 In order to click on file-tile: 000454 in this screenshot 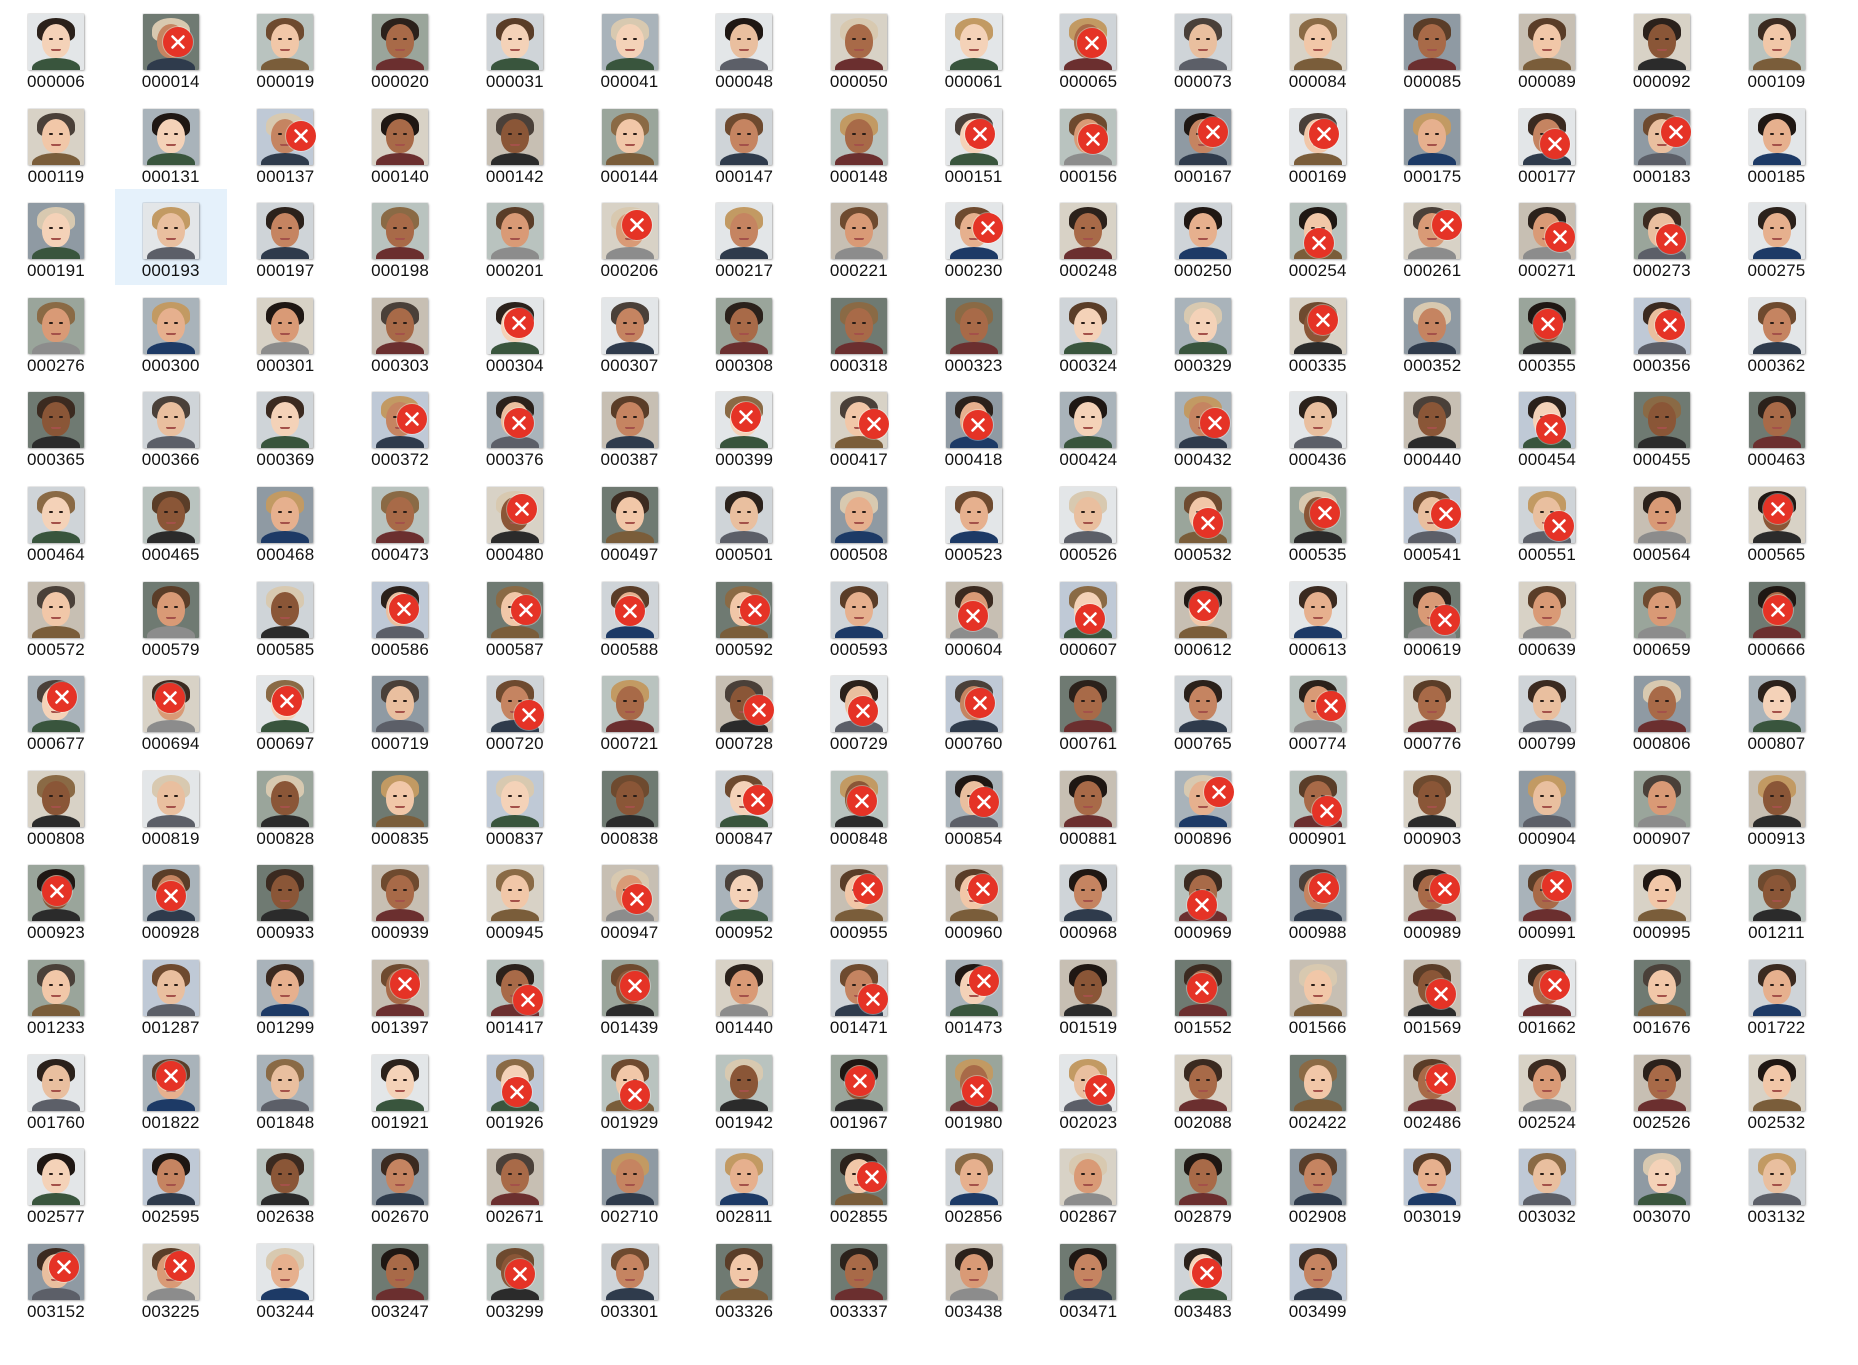, I will do `click(1547, 426)`.